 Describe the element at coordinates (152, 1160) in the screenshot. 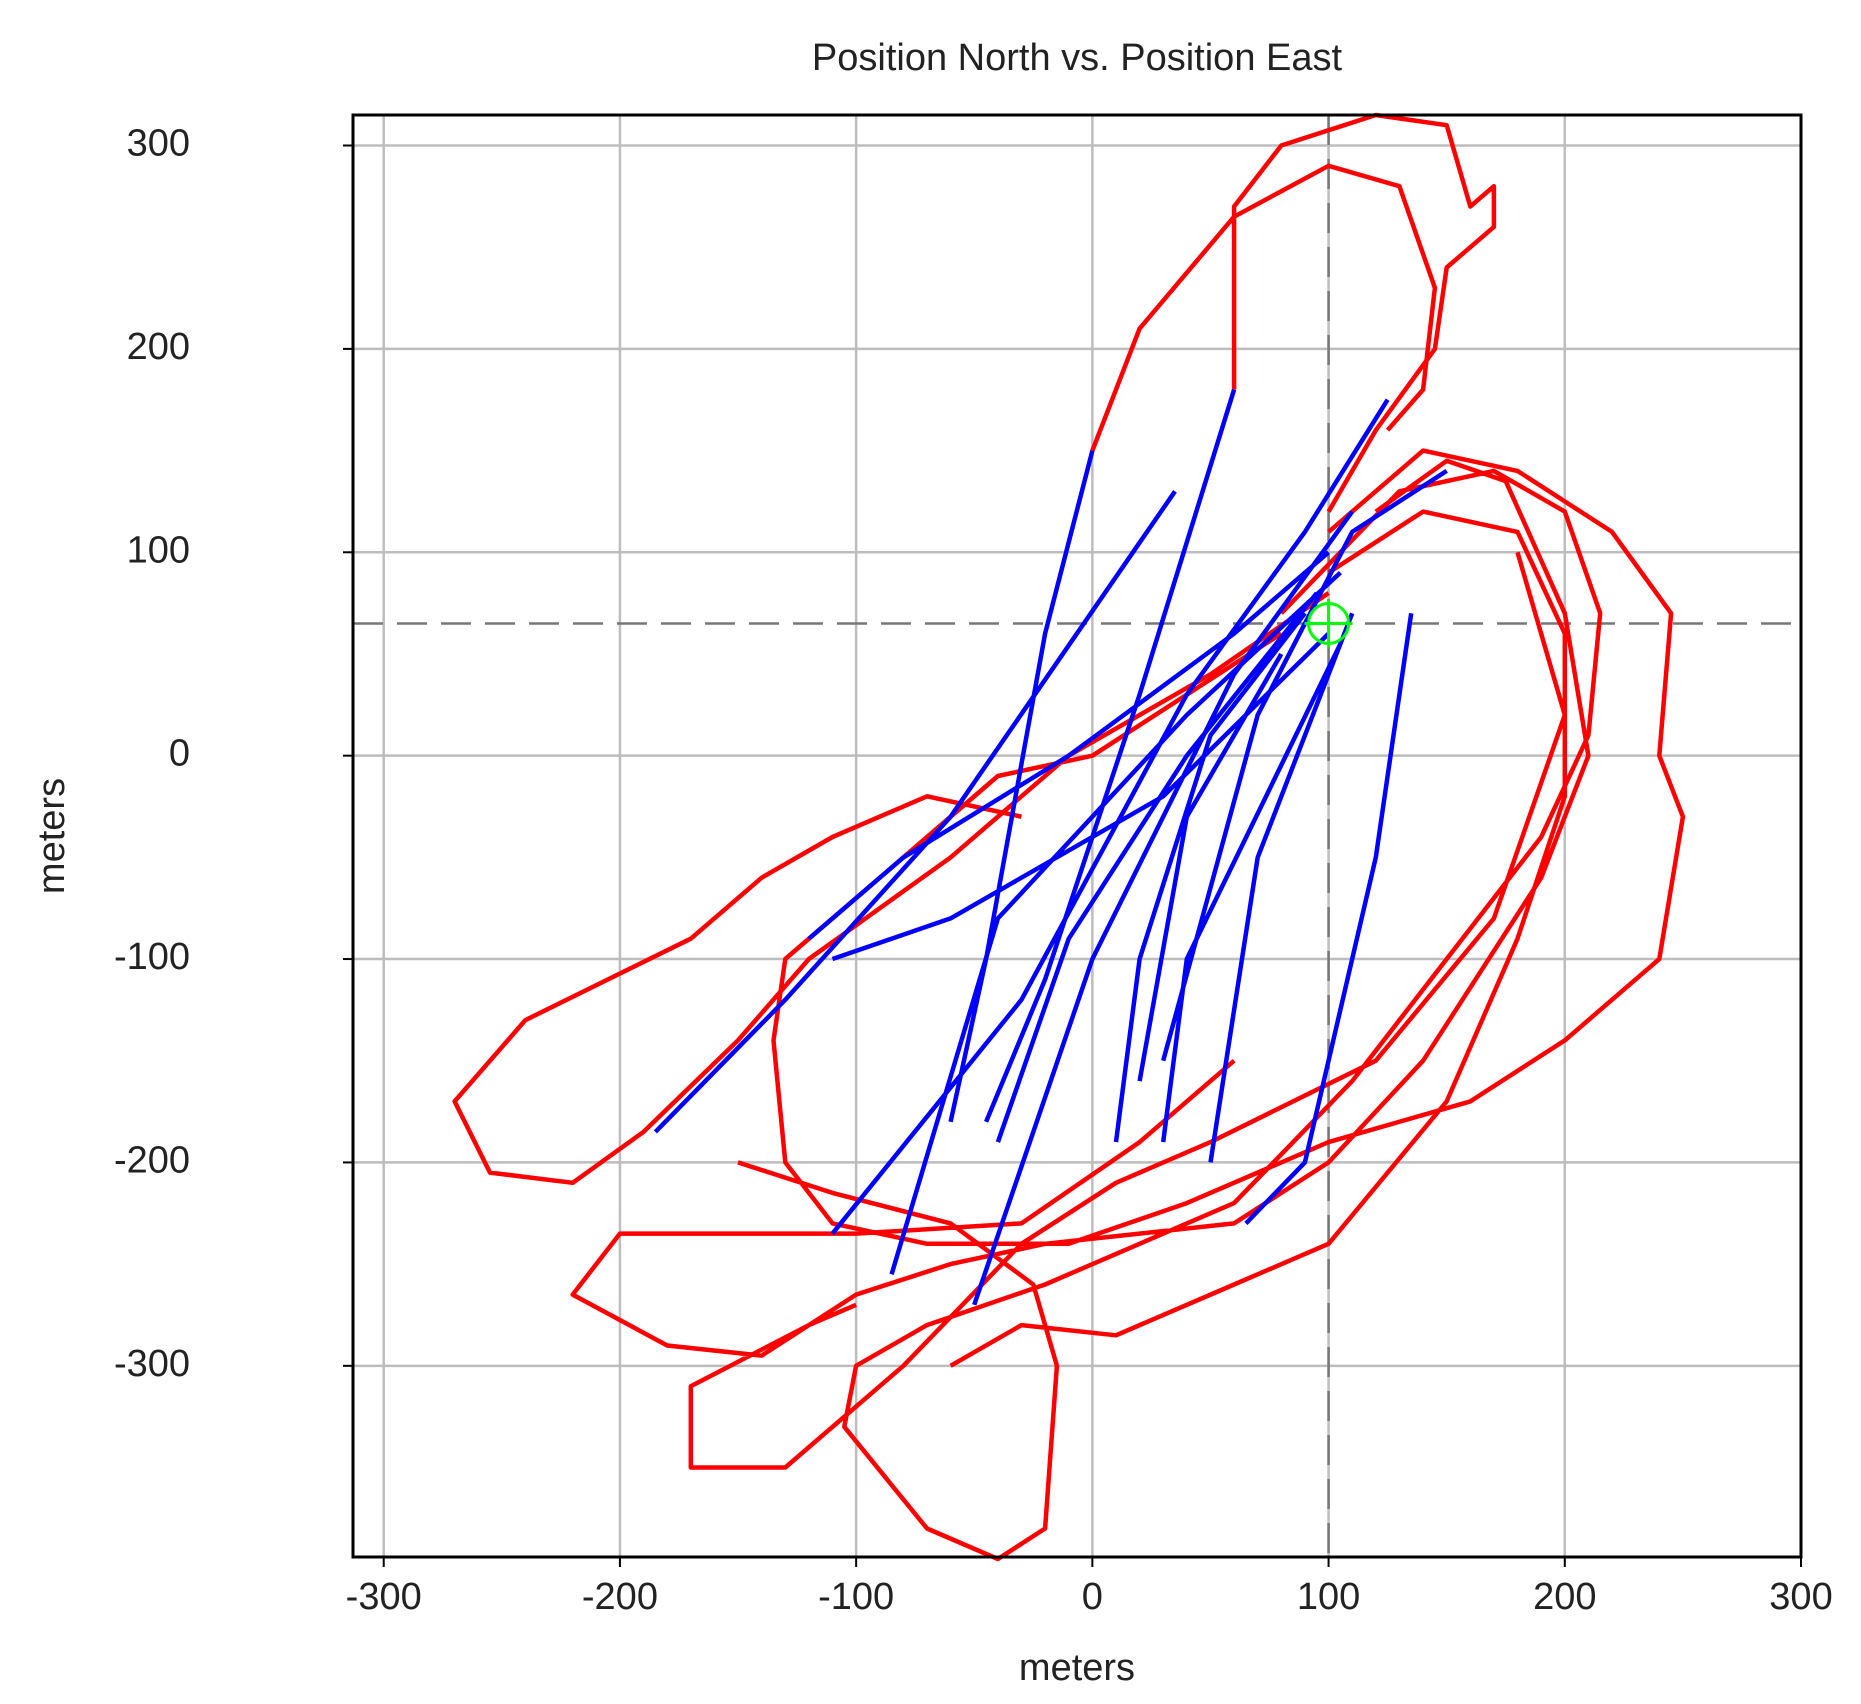

I see `y-tick-label: -200` at that location.